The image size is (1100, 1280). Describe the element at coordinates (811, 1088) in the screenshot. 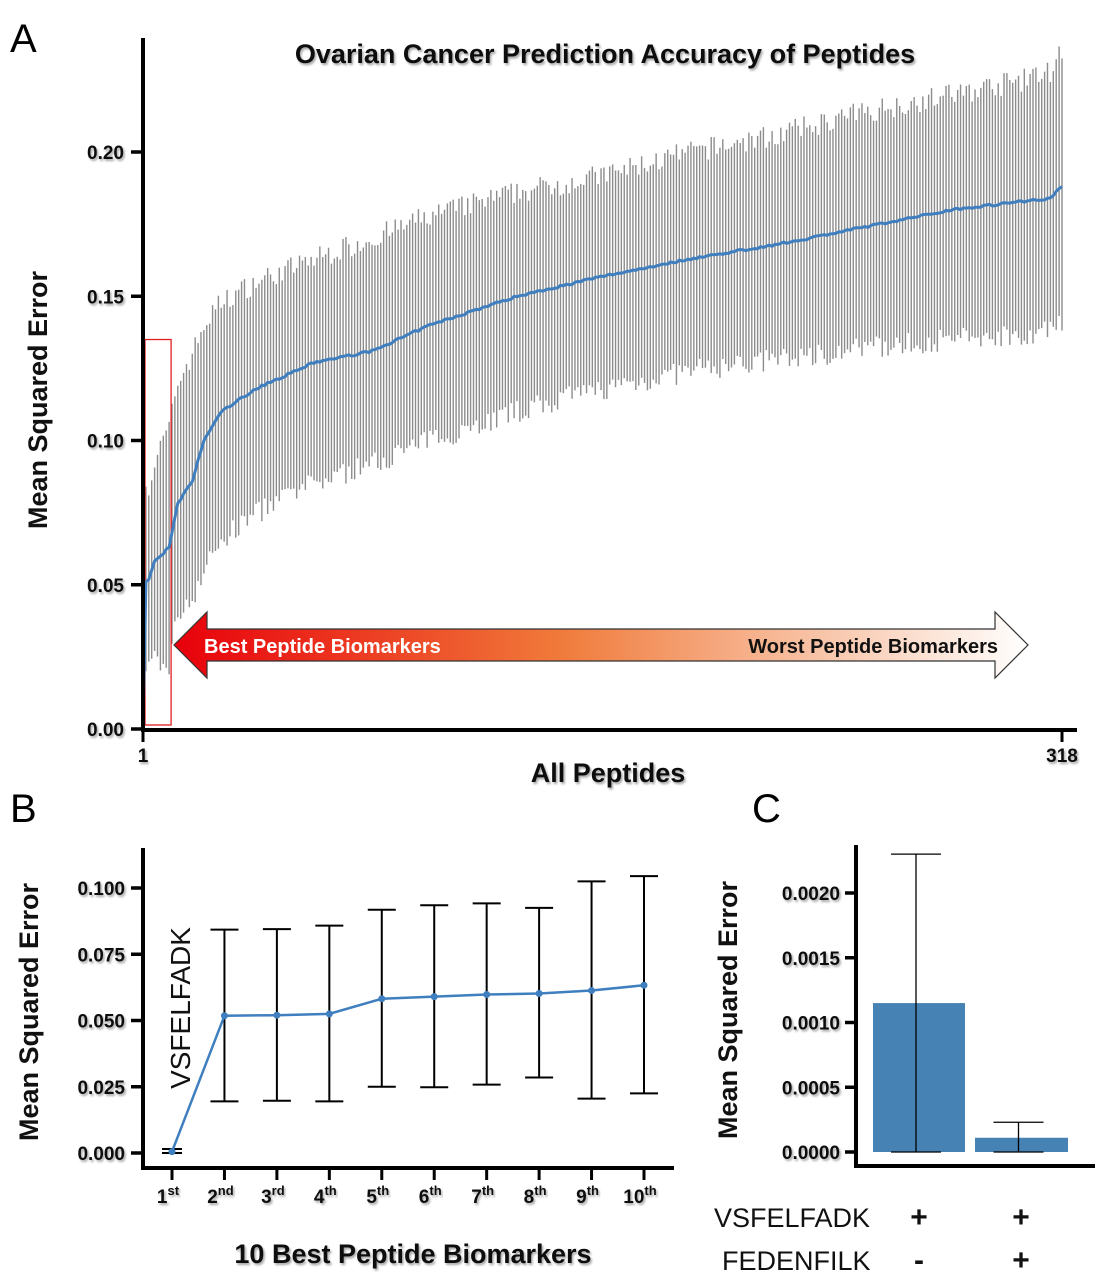

I see `y-tick-label: 0.0005` at that location.